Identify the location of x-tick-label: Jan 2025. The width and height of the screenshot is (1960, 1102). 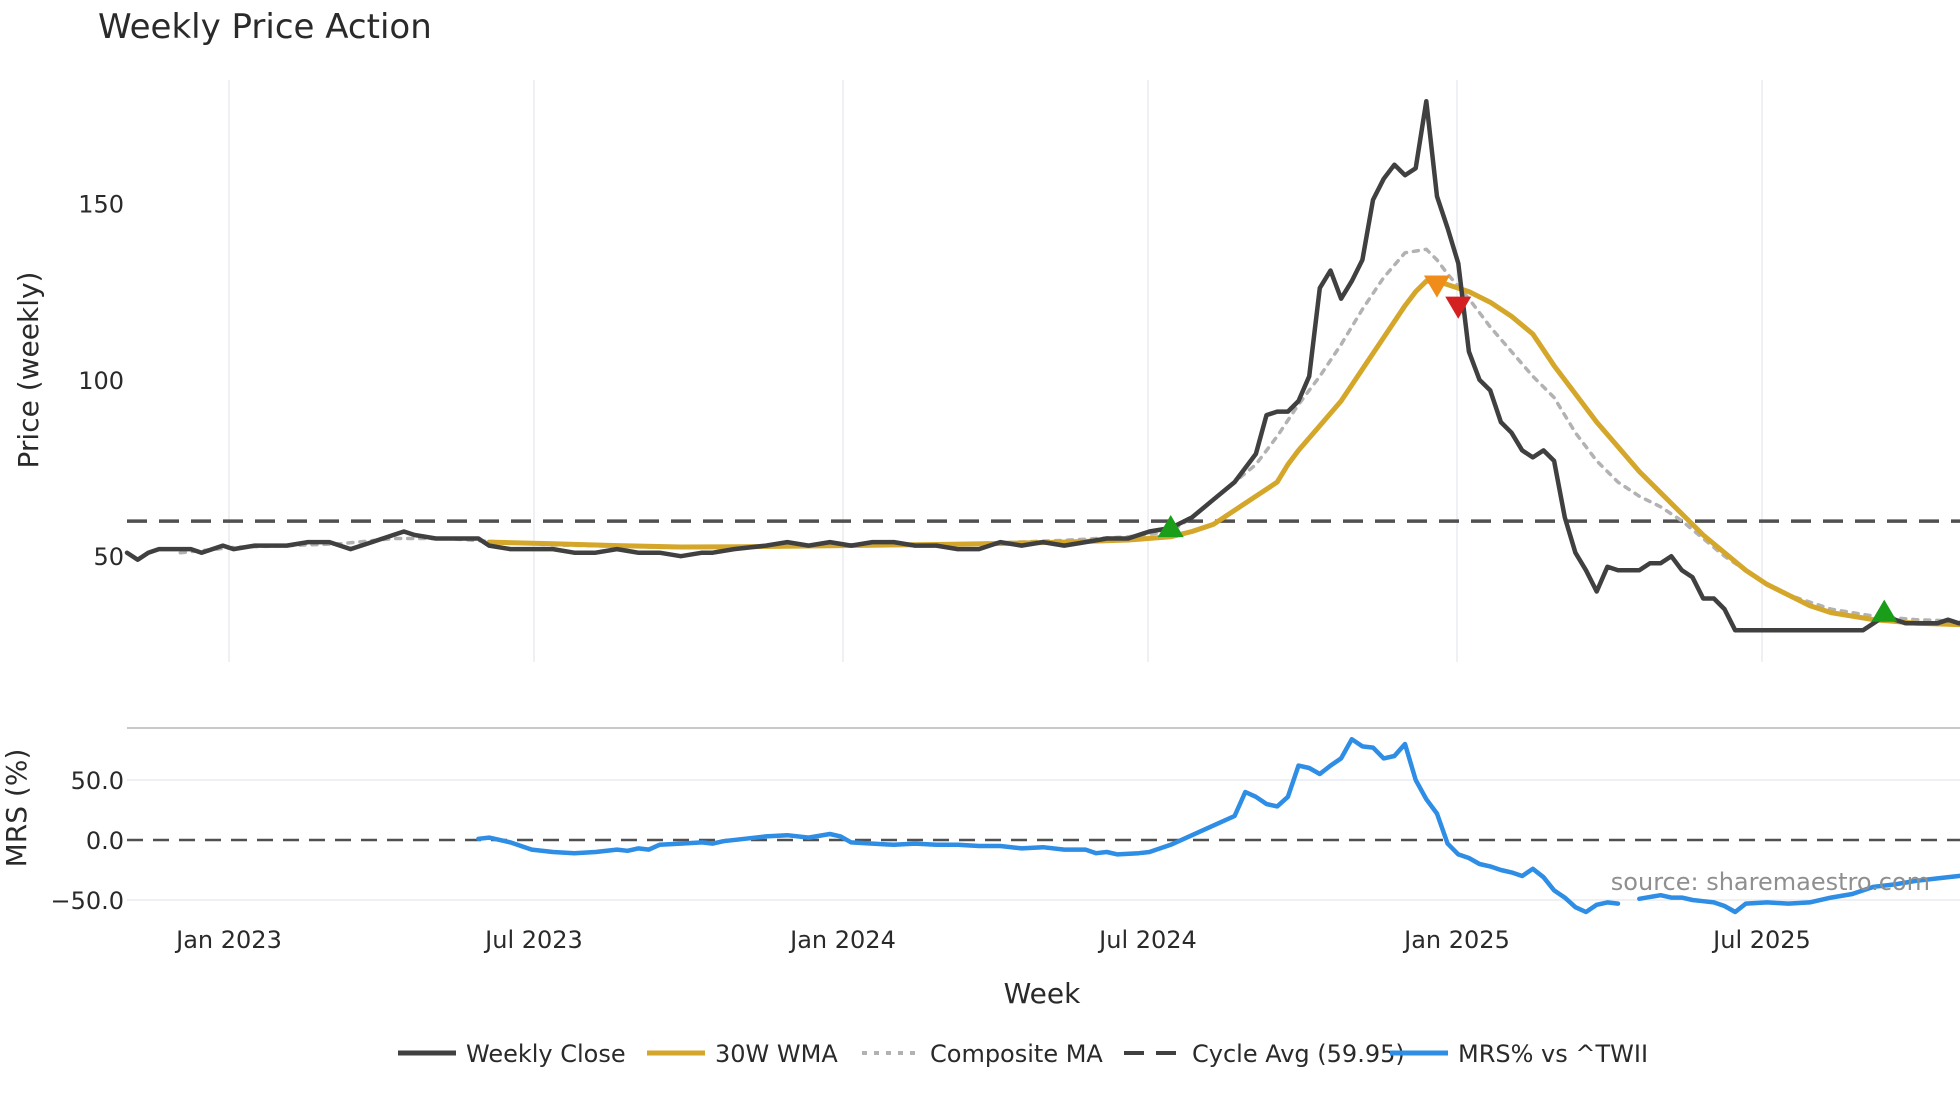
(1456, 940).